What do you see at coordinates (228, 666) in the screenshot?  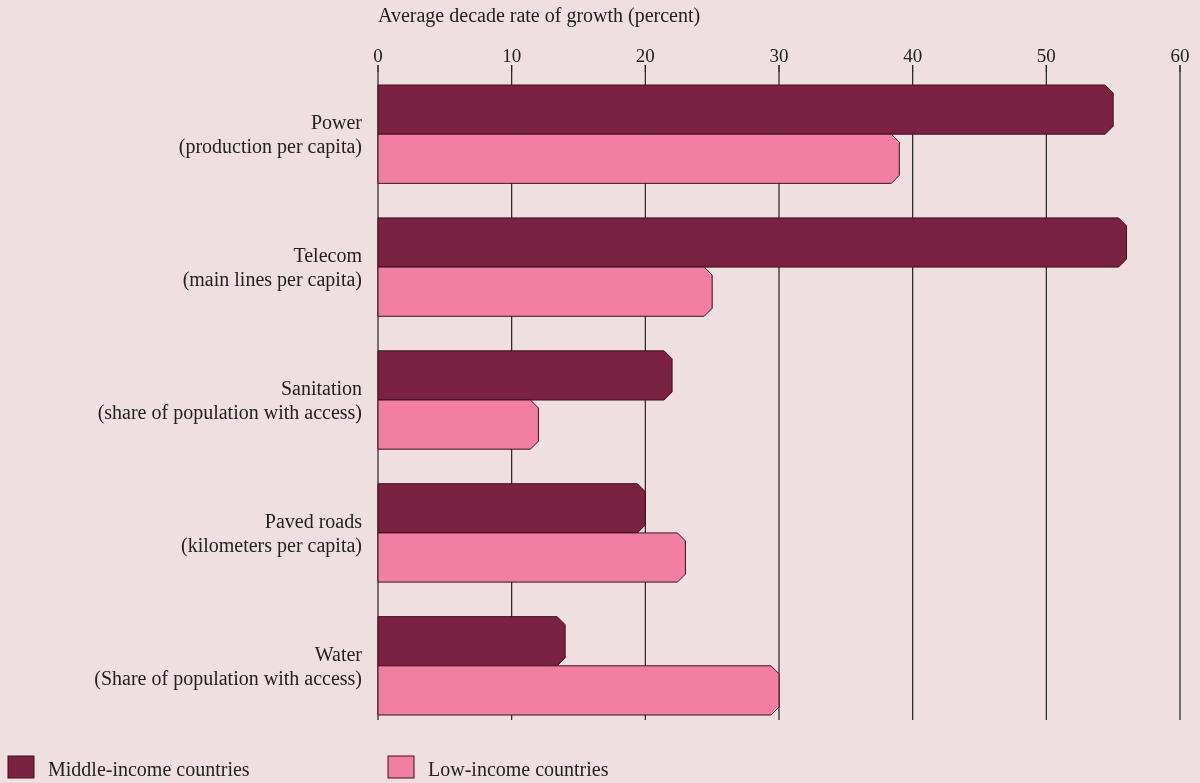 I see `y-tick-label: Water (Share of population with access)` at bounding box center [228, 666].